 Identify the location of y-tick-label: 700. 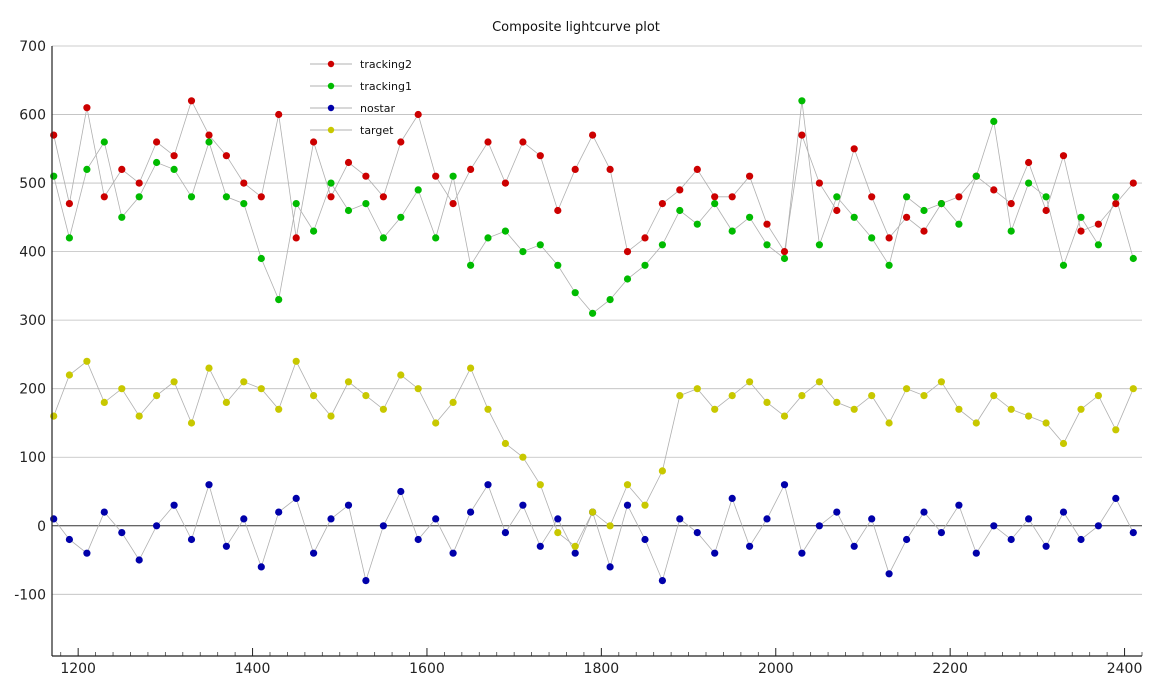
(32, 47).